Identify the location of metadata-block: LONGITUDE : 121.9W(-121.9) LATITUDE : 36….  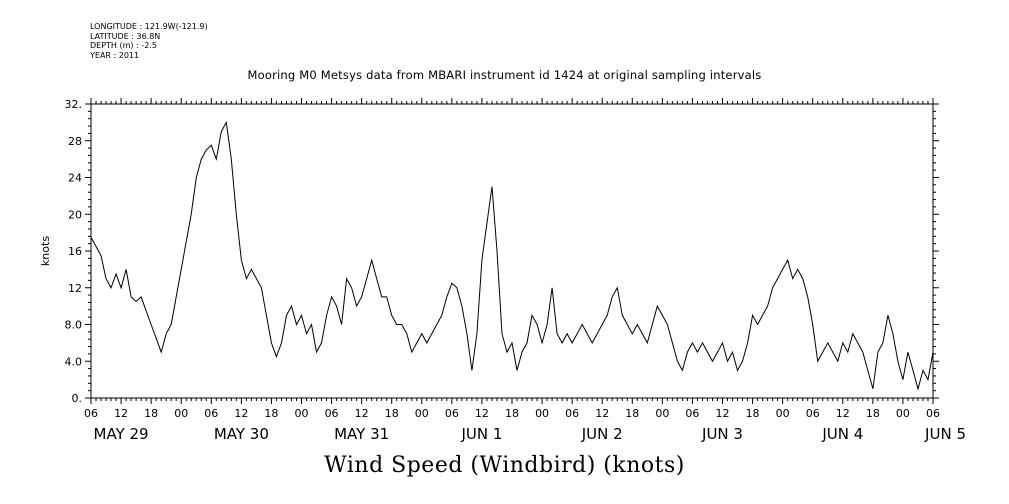
(149, 41).